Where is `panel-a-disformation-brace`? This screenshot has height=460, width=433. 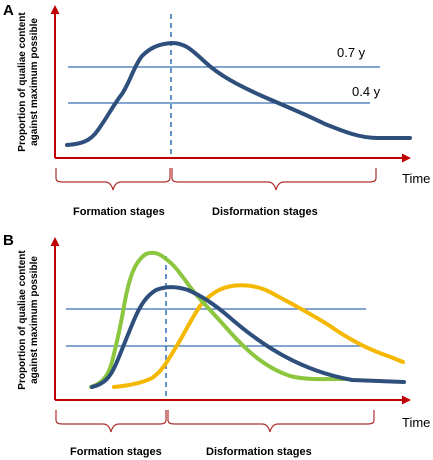 panel-a-disformation-brace is located at coordinates (274, 179).